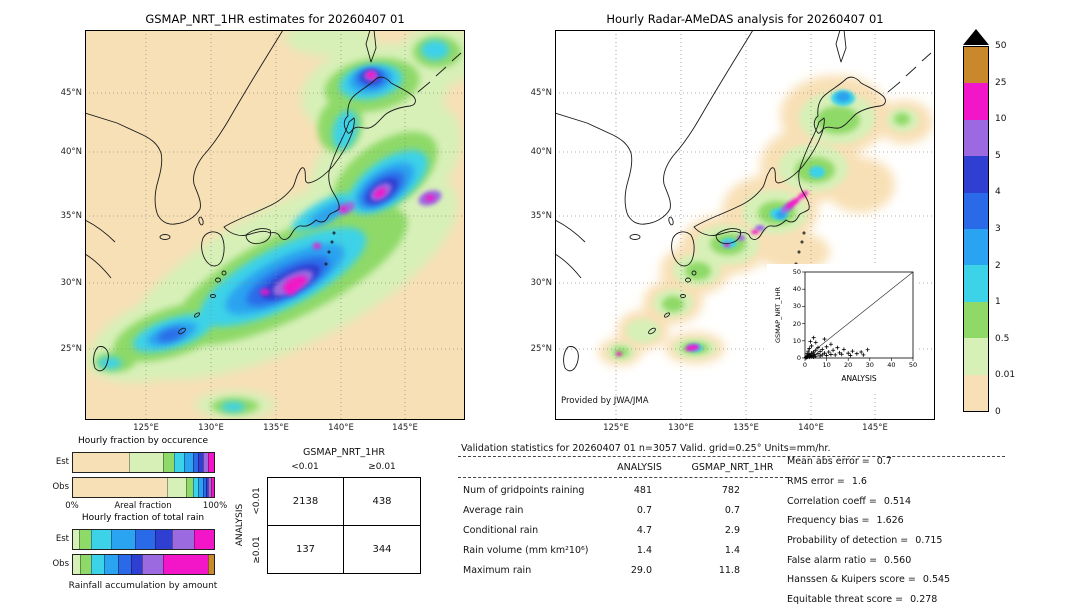 The width and height of the screenshot is (1080, 612). I want to click on svg-text: 30, so click(870, 365).